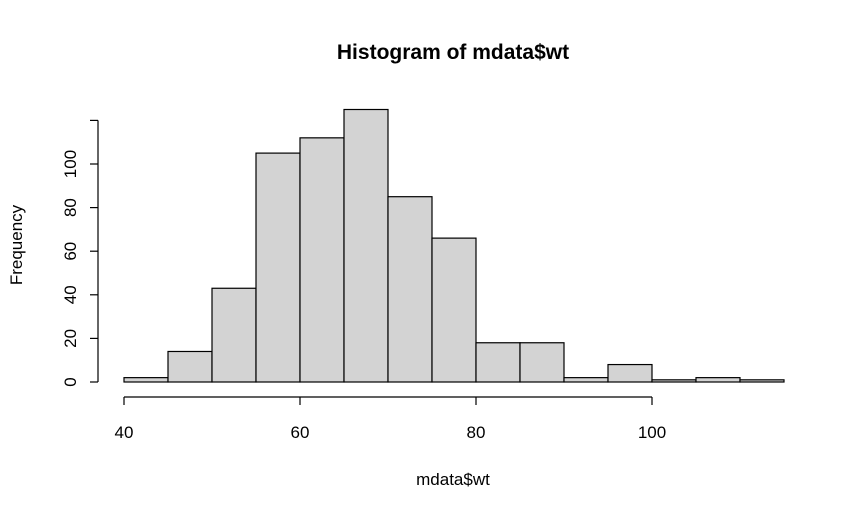  I want to click on x-axis-label: mdata$wt, so click(453, 479).